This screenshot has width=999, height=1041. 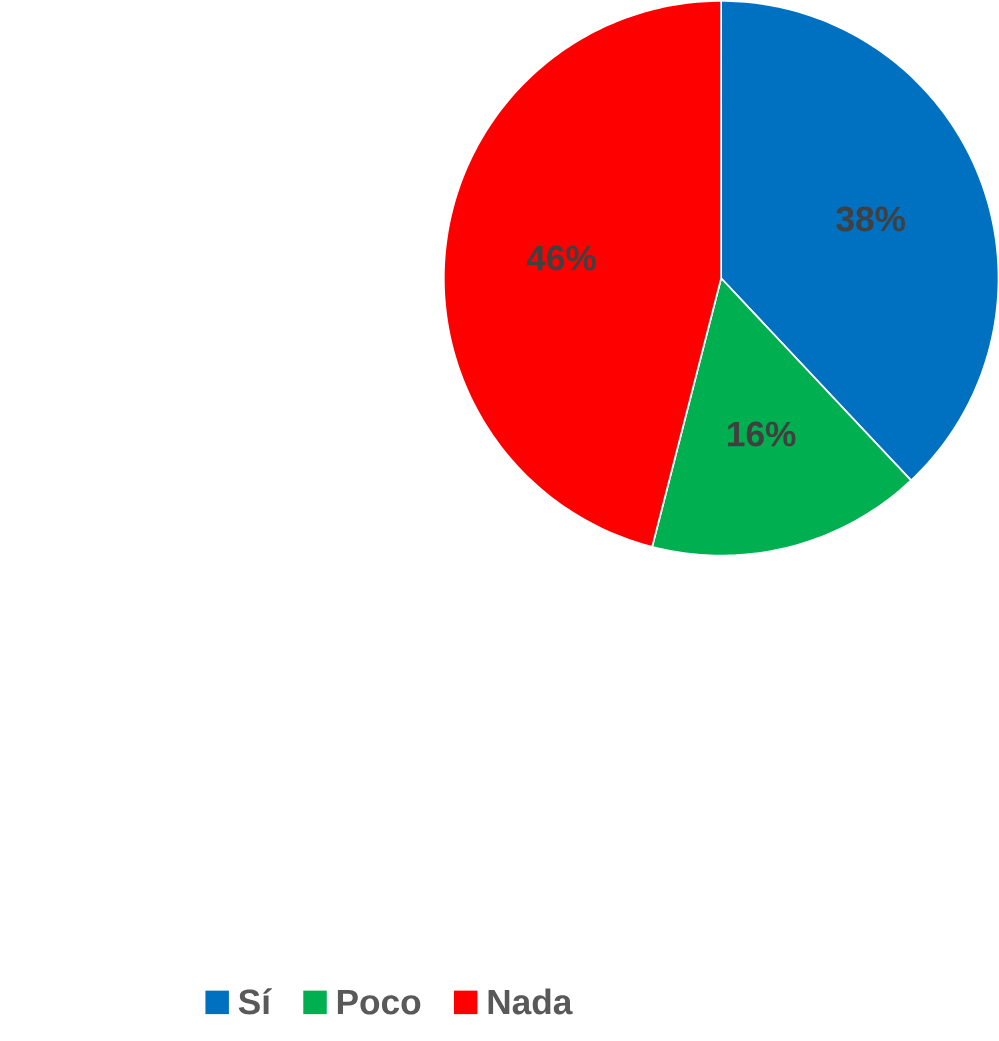 What do you see at coordinates (530, 1001) in the screenshot?
I see `legend-label: Nada` at bounding box center [530, 1001].